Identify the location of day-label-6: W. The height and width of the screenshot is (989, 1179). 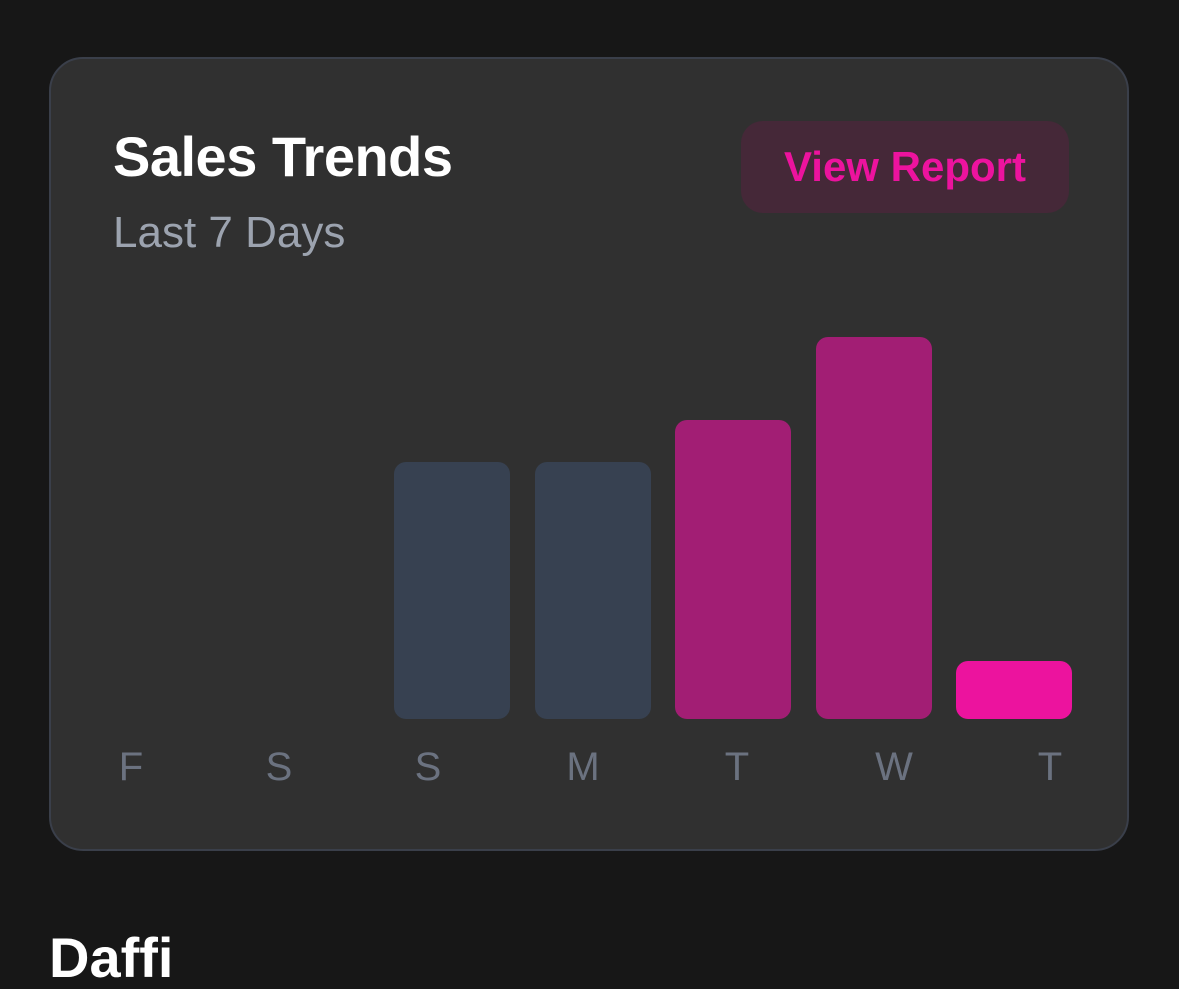
(894, 767).